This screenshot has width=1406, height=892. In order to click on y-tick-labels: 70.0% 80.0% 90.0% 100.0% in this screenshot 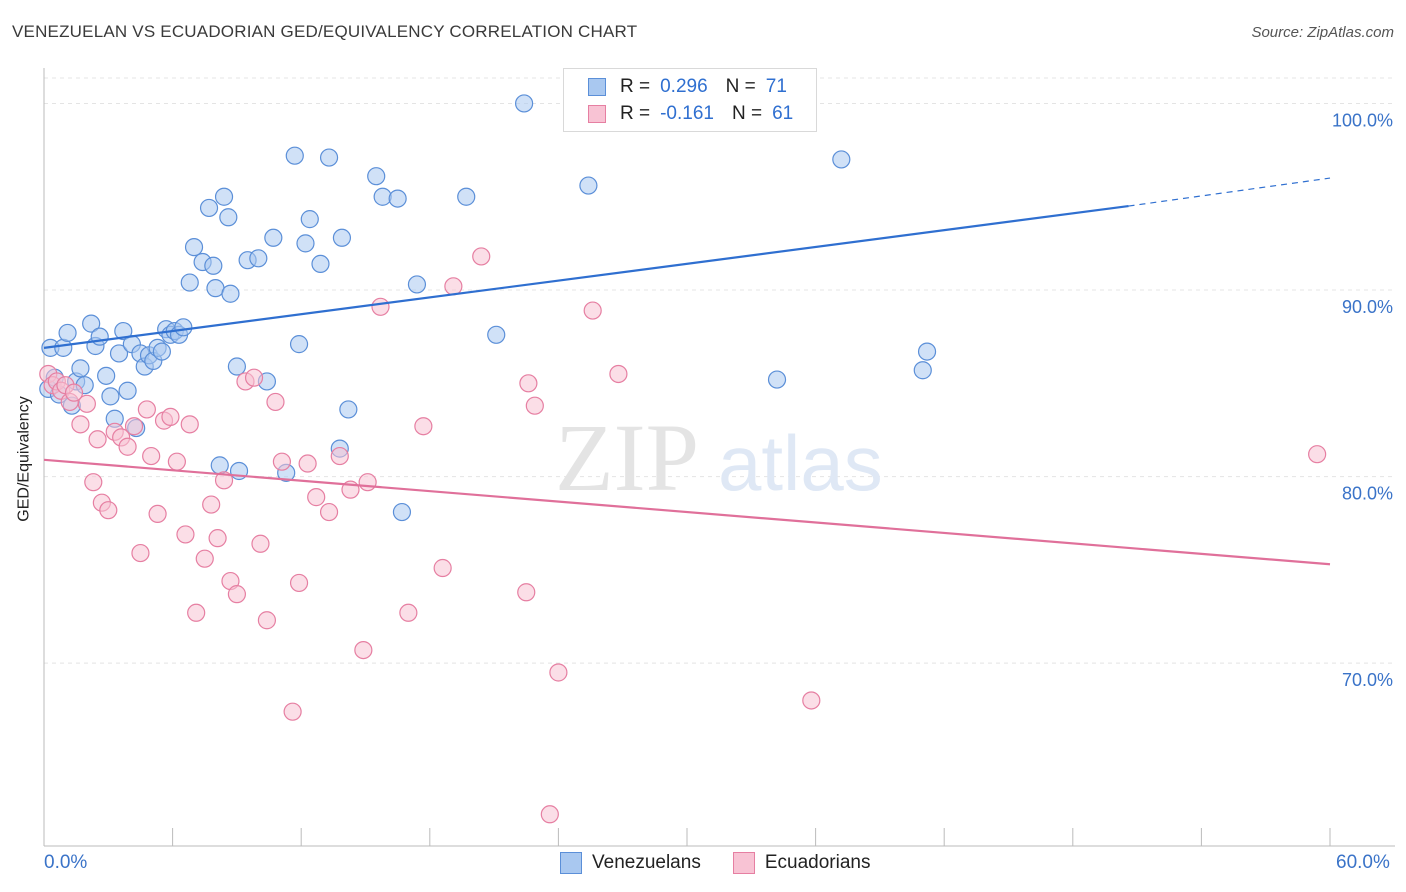, I will do `click(1362, 400)`.